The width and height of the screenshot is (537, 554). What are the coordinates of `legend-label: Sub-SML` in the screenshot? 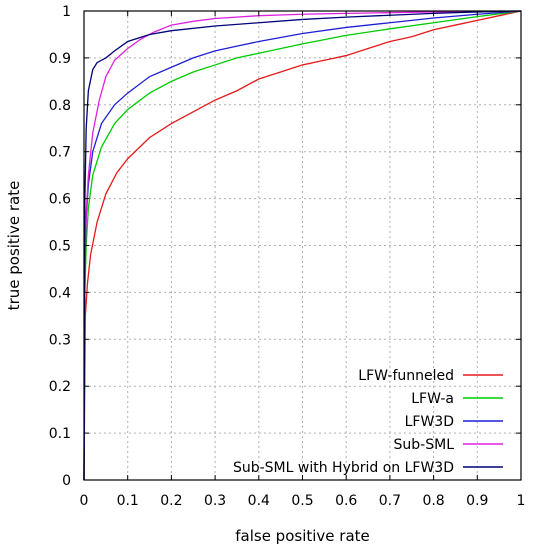 It's located at (424, 445).